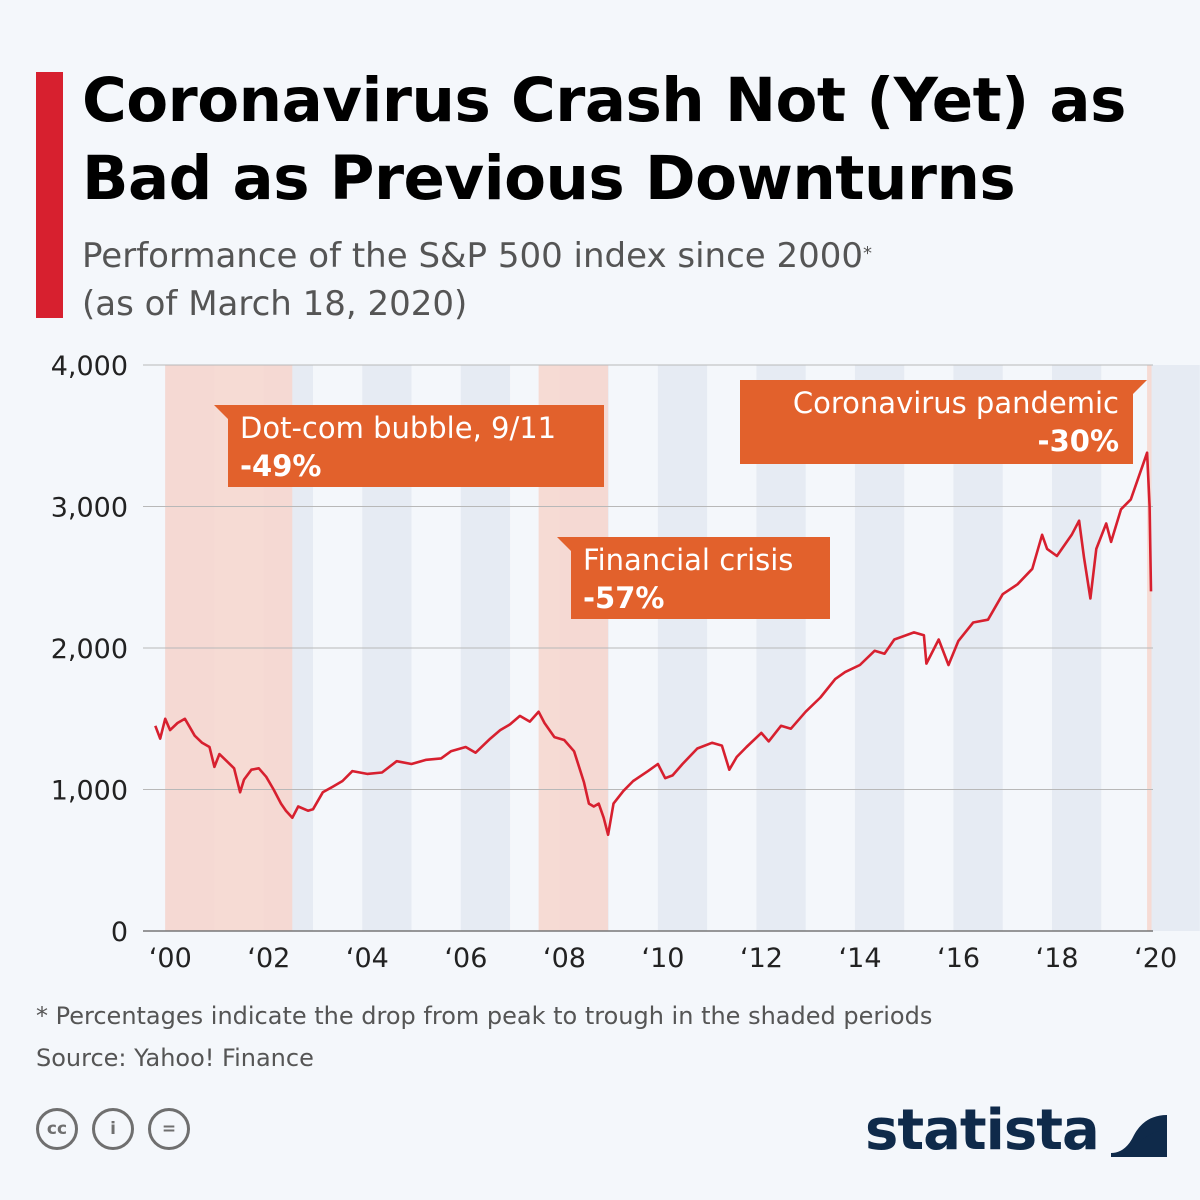  I want to click on no-derivatives-icon: =, so click(169, 1129).